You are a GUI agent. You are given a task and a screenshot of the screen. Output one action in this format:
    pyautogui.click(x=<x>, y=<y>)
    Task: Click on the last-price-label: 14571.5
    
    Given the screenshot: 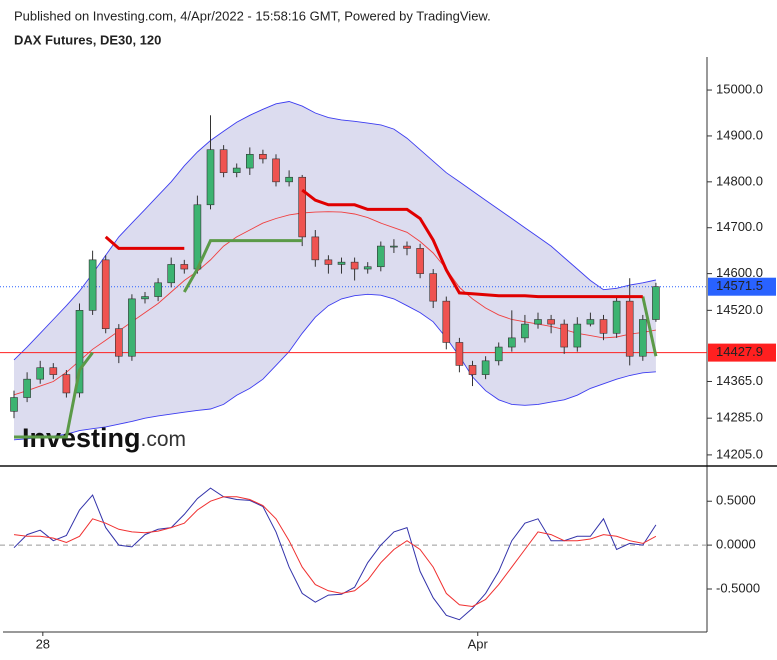 What is the action you would take?
    pyautogui.click(x=739, y=285)
    